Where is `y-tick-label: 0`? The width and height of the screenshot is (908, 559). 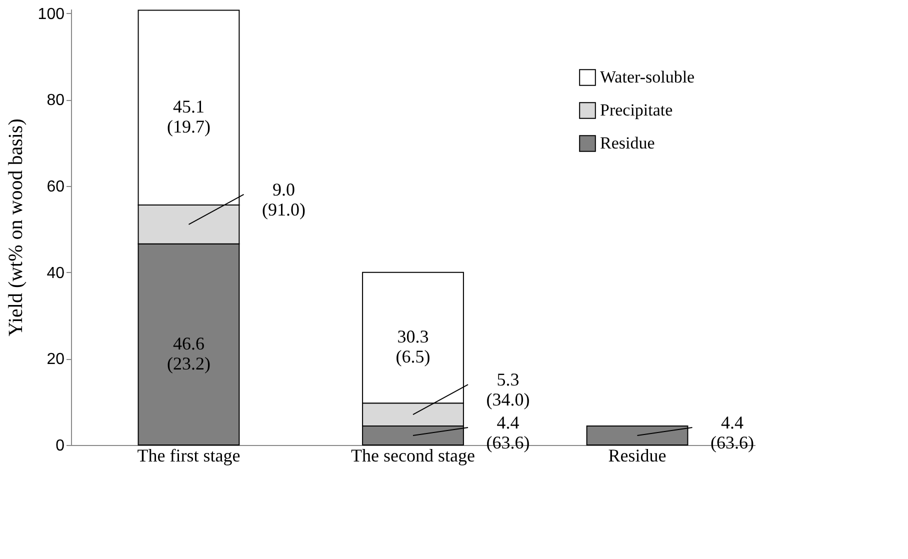 y-tick-label: 0 is located at coordinates (60, 446).